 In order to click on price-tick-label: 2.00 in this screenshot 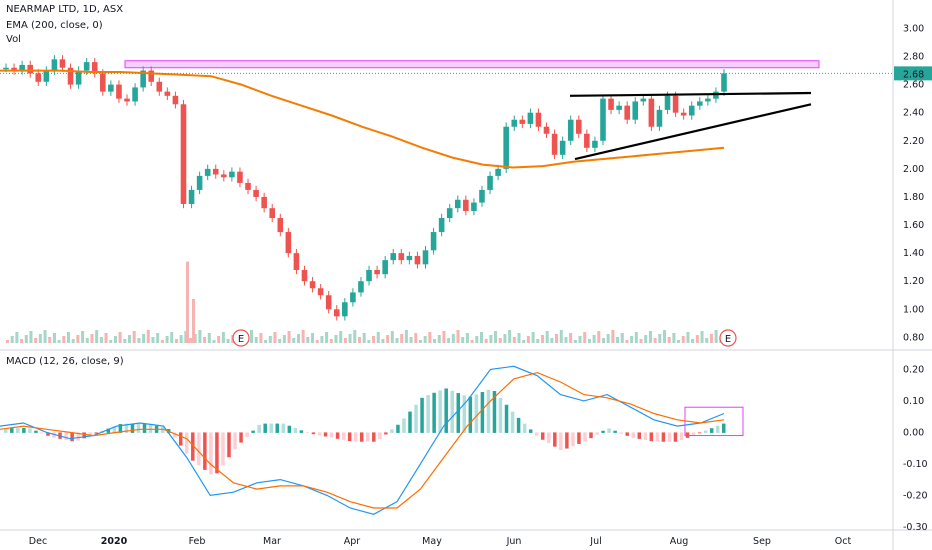, I will do `click(913, 169)`.